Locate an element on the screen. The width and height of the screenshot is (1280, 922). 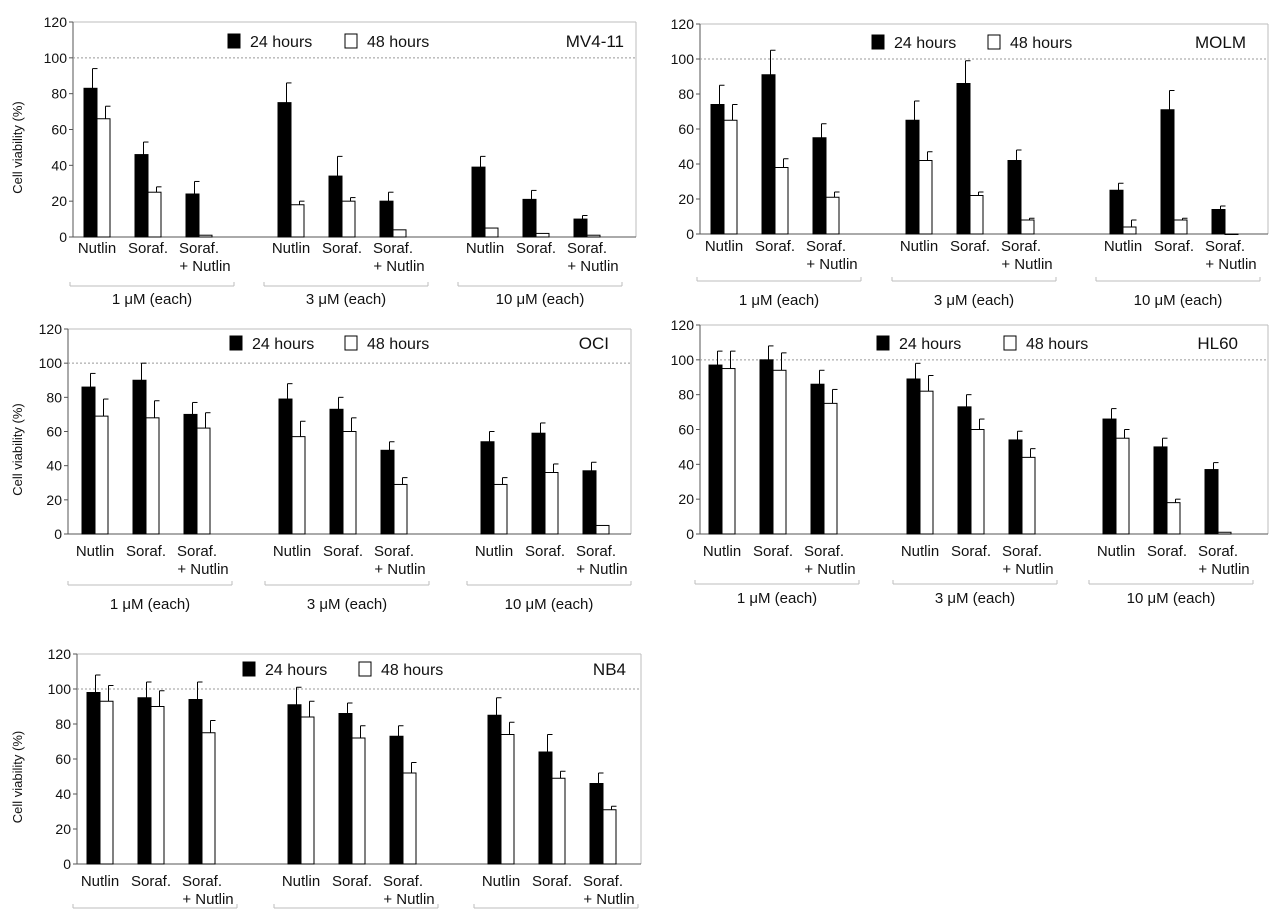
group-label: 3 μM (each) is located at coordinates (346, 299).